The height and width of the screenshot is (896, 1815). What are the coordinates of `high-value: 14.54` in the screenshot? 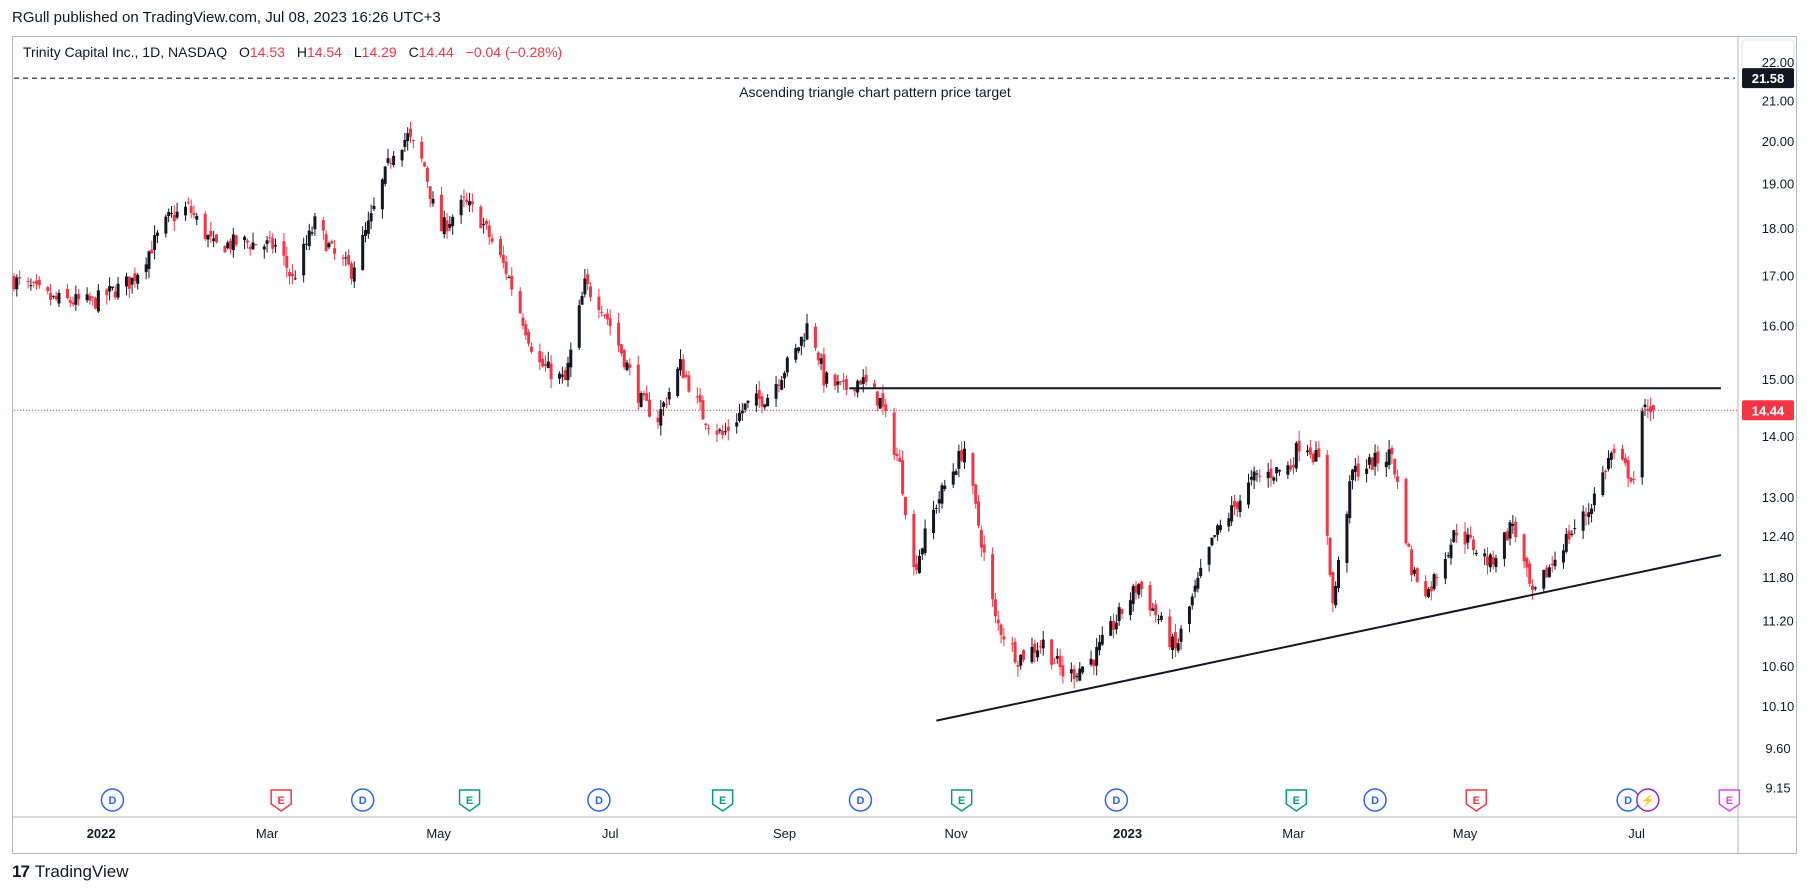 It's located at (324, 52).